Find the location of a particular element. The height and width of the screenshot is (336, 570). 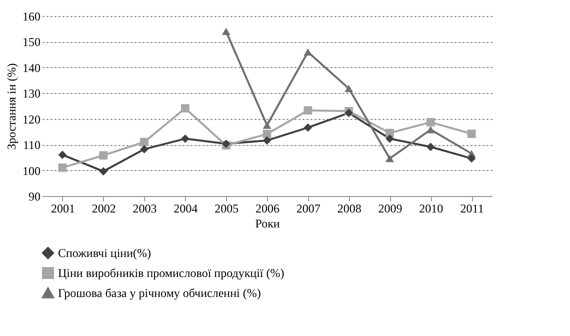

legend-label: Грошова база у річному обчисленні (%) is located at coordinates (159, 293).